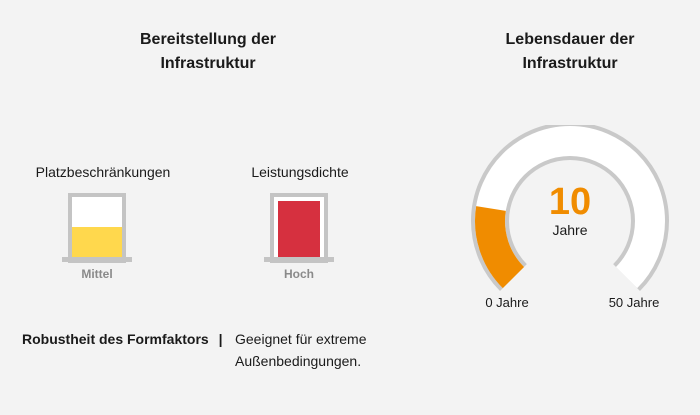  What do you see at coordinates (570, 63) in the screenshot?
I see `right-title-line2: Infrastruktur` at bounding box center [570, 63].